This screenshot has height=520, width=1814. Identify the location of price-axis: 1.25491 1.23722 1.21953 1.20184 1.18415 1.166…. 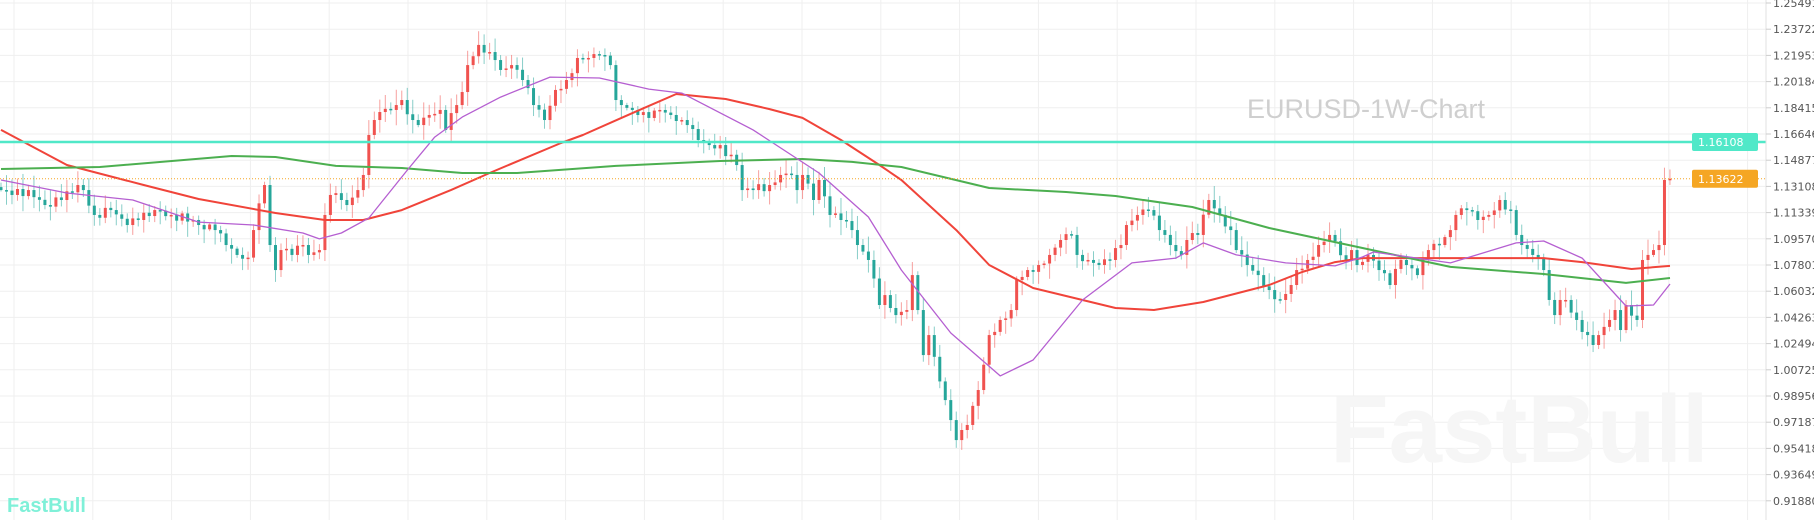
(1790, 254).